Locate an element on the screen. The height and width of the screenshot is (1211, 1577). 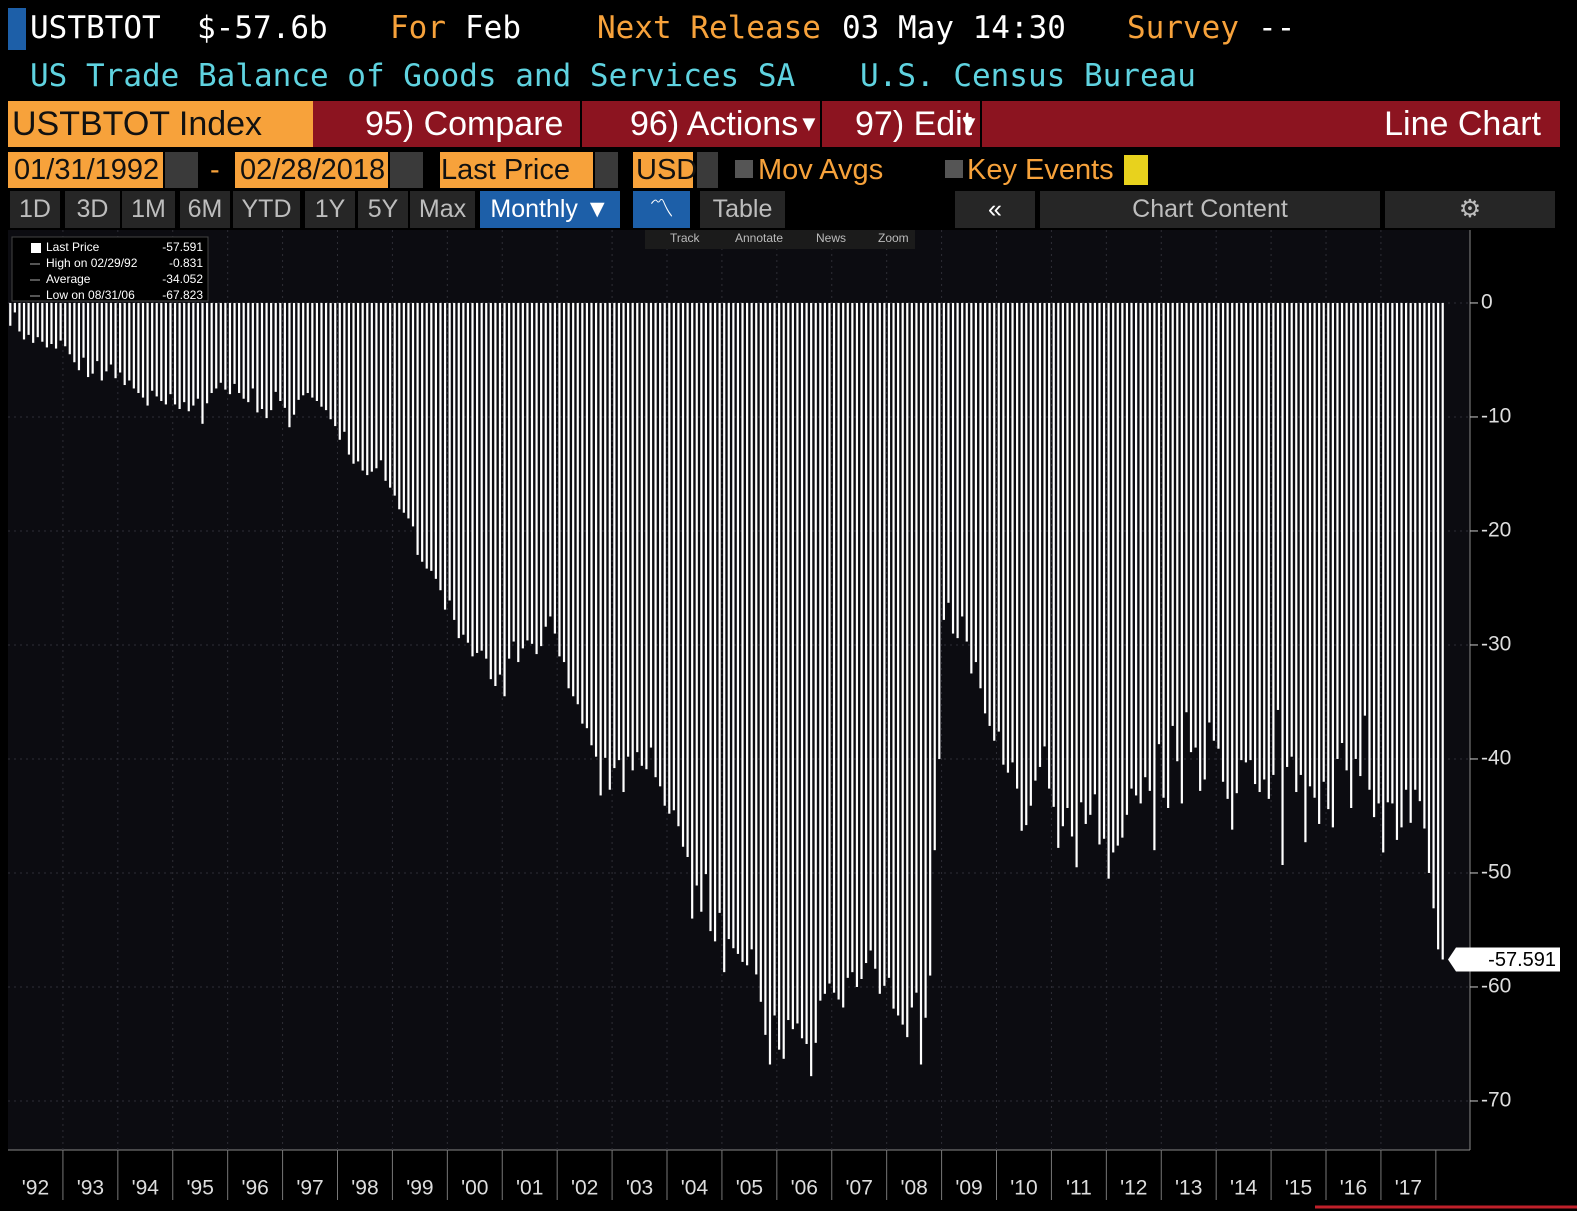
period-button: Max is located at coordinates (442, 209).